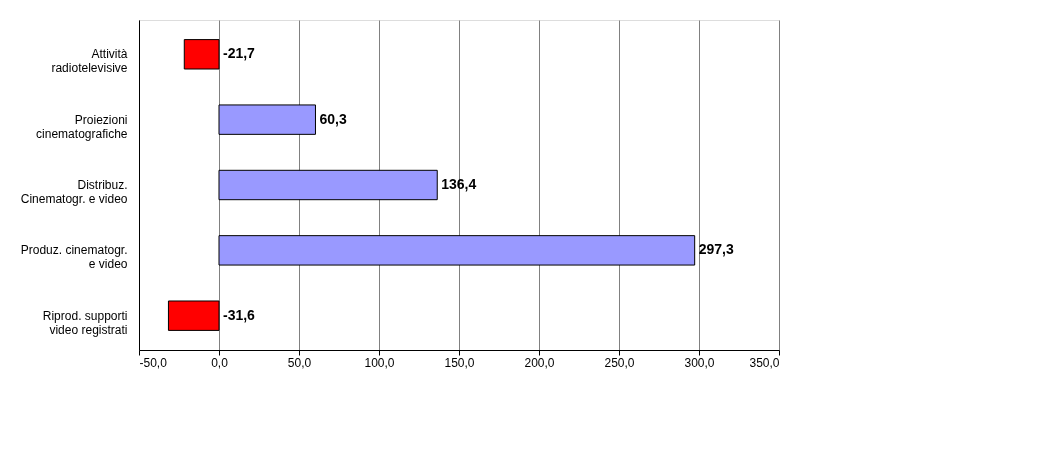 The image size is (1044, 470). Describe the element at coordinates (459, 362) in the screenshot. I see `x-tick-label: 150,0` at that location.